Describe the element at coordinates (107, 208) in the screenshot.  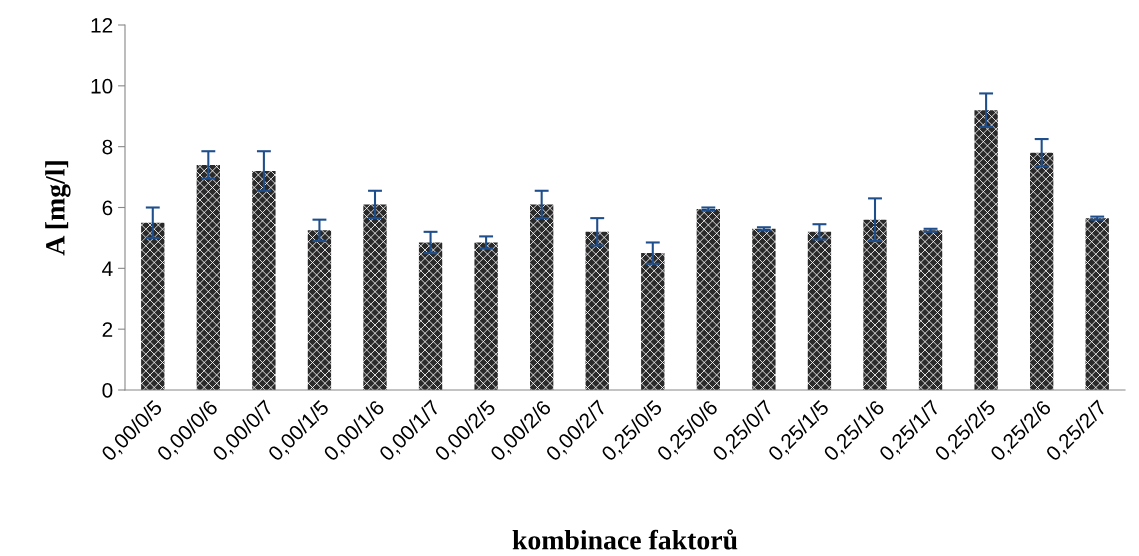
I see `y-tick-label: 6` at that location.